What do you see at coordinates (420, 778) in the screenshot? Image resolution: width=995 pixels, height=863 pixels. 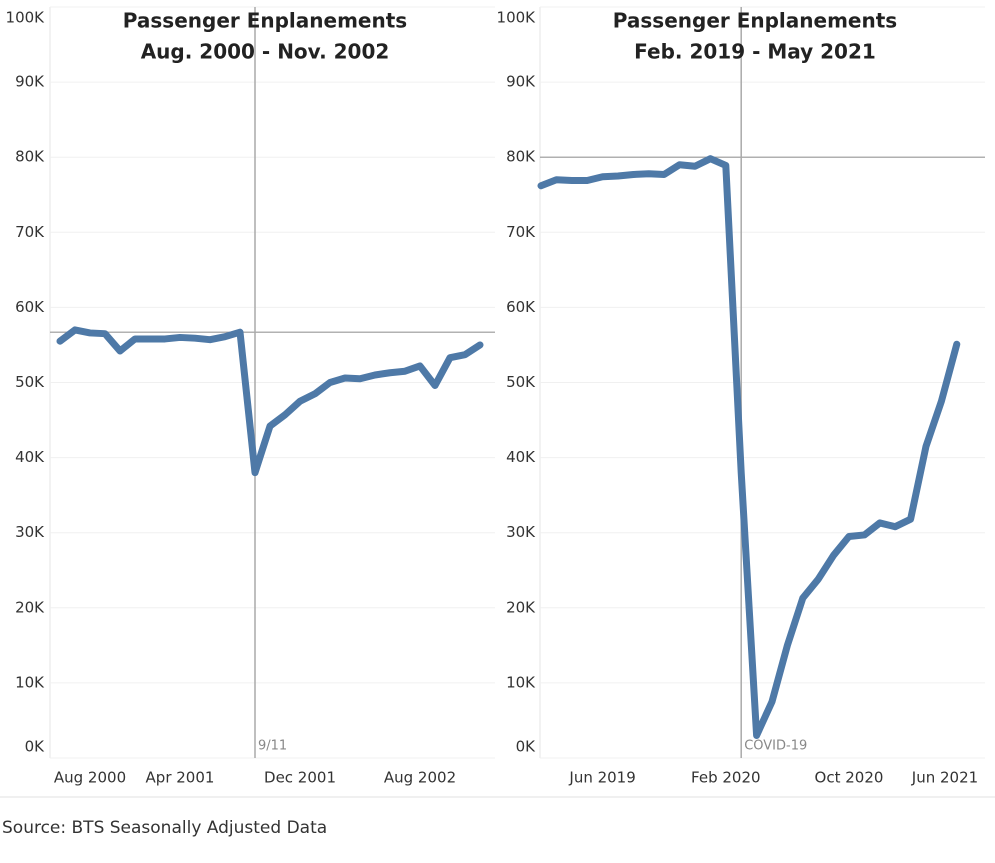 I see `x-tick-label: Aug 2002` at bounding box center [420, 778].